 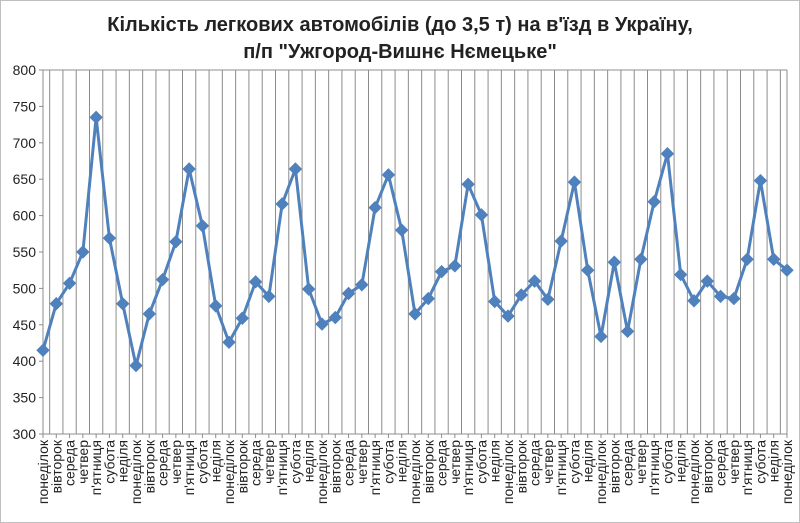 I want to click on y-tick-label: 300, so click(x=25, y=434).